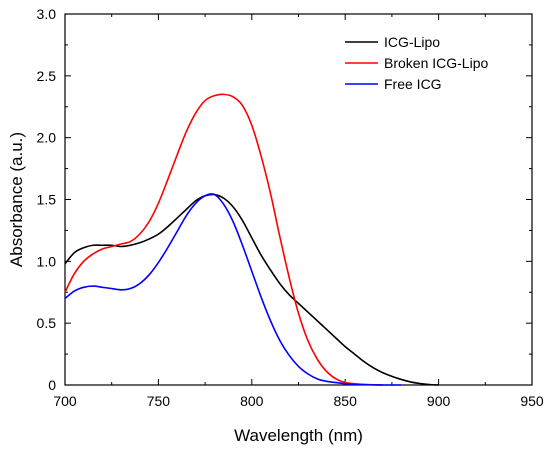  I want to click on y-tick-label: 3.0, so click(47, 14).